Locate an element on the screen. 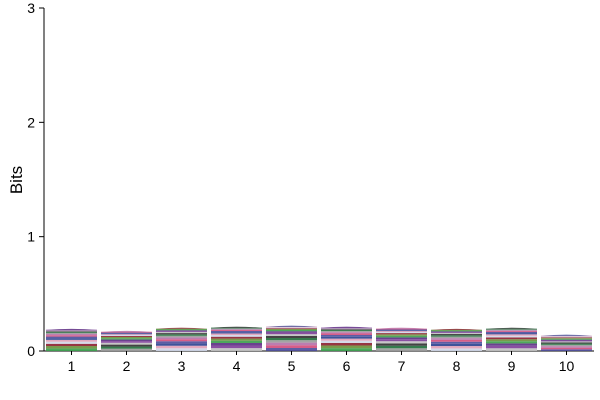  y-tick-label: 0 is located at coordinates (31, 351).